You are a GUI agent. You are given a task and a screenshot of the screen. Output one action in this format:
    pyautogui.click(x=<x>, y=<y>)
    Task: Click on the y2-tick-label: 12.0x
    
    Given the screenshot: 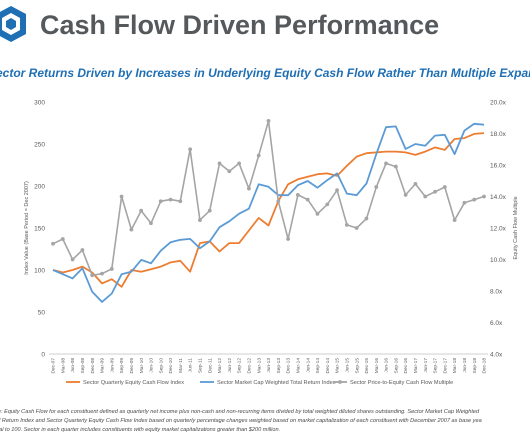 What is the action you would take?
    pyautogui.click(x=498, y=229)
    